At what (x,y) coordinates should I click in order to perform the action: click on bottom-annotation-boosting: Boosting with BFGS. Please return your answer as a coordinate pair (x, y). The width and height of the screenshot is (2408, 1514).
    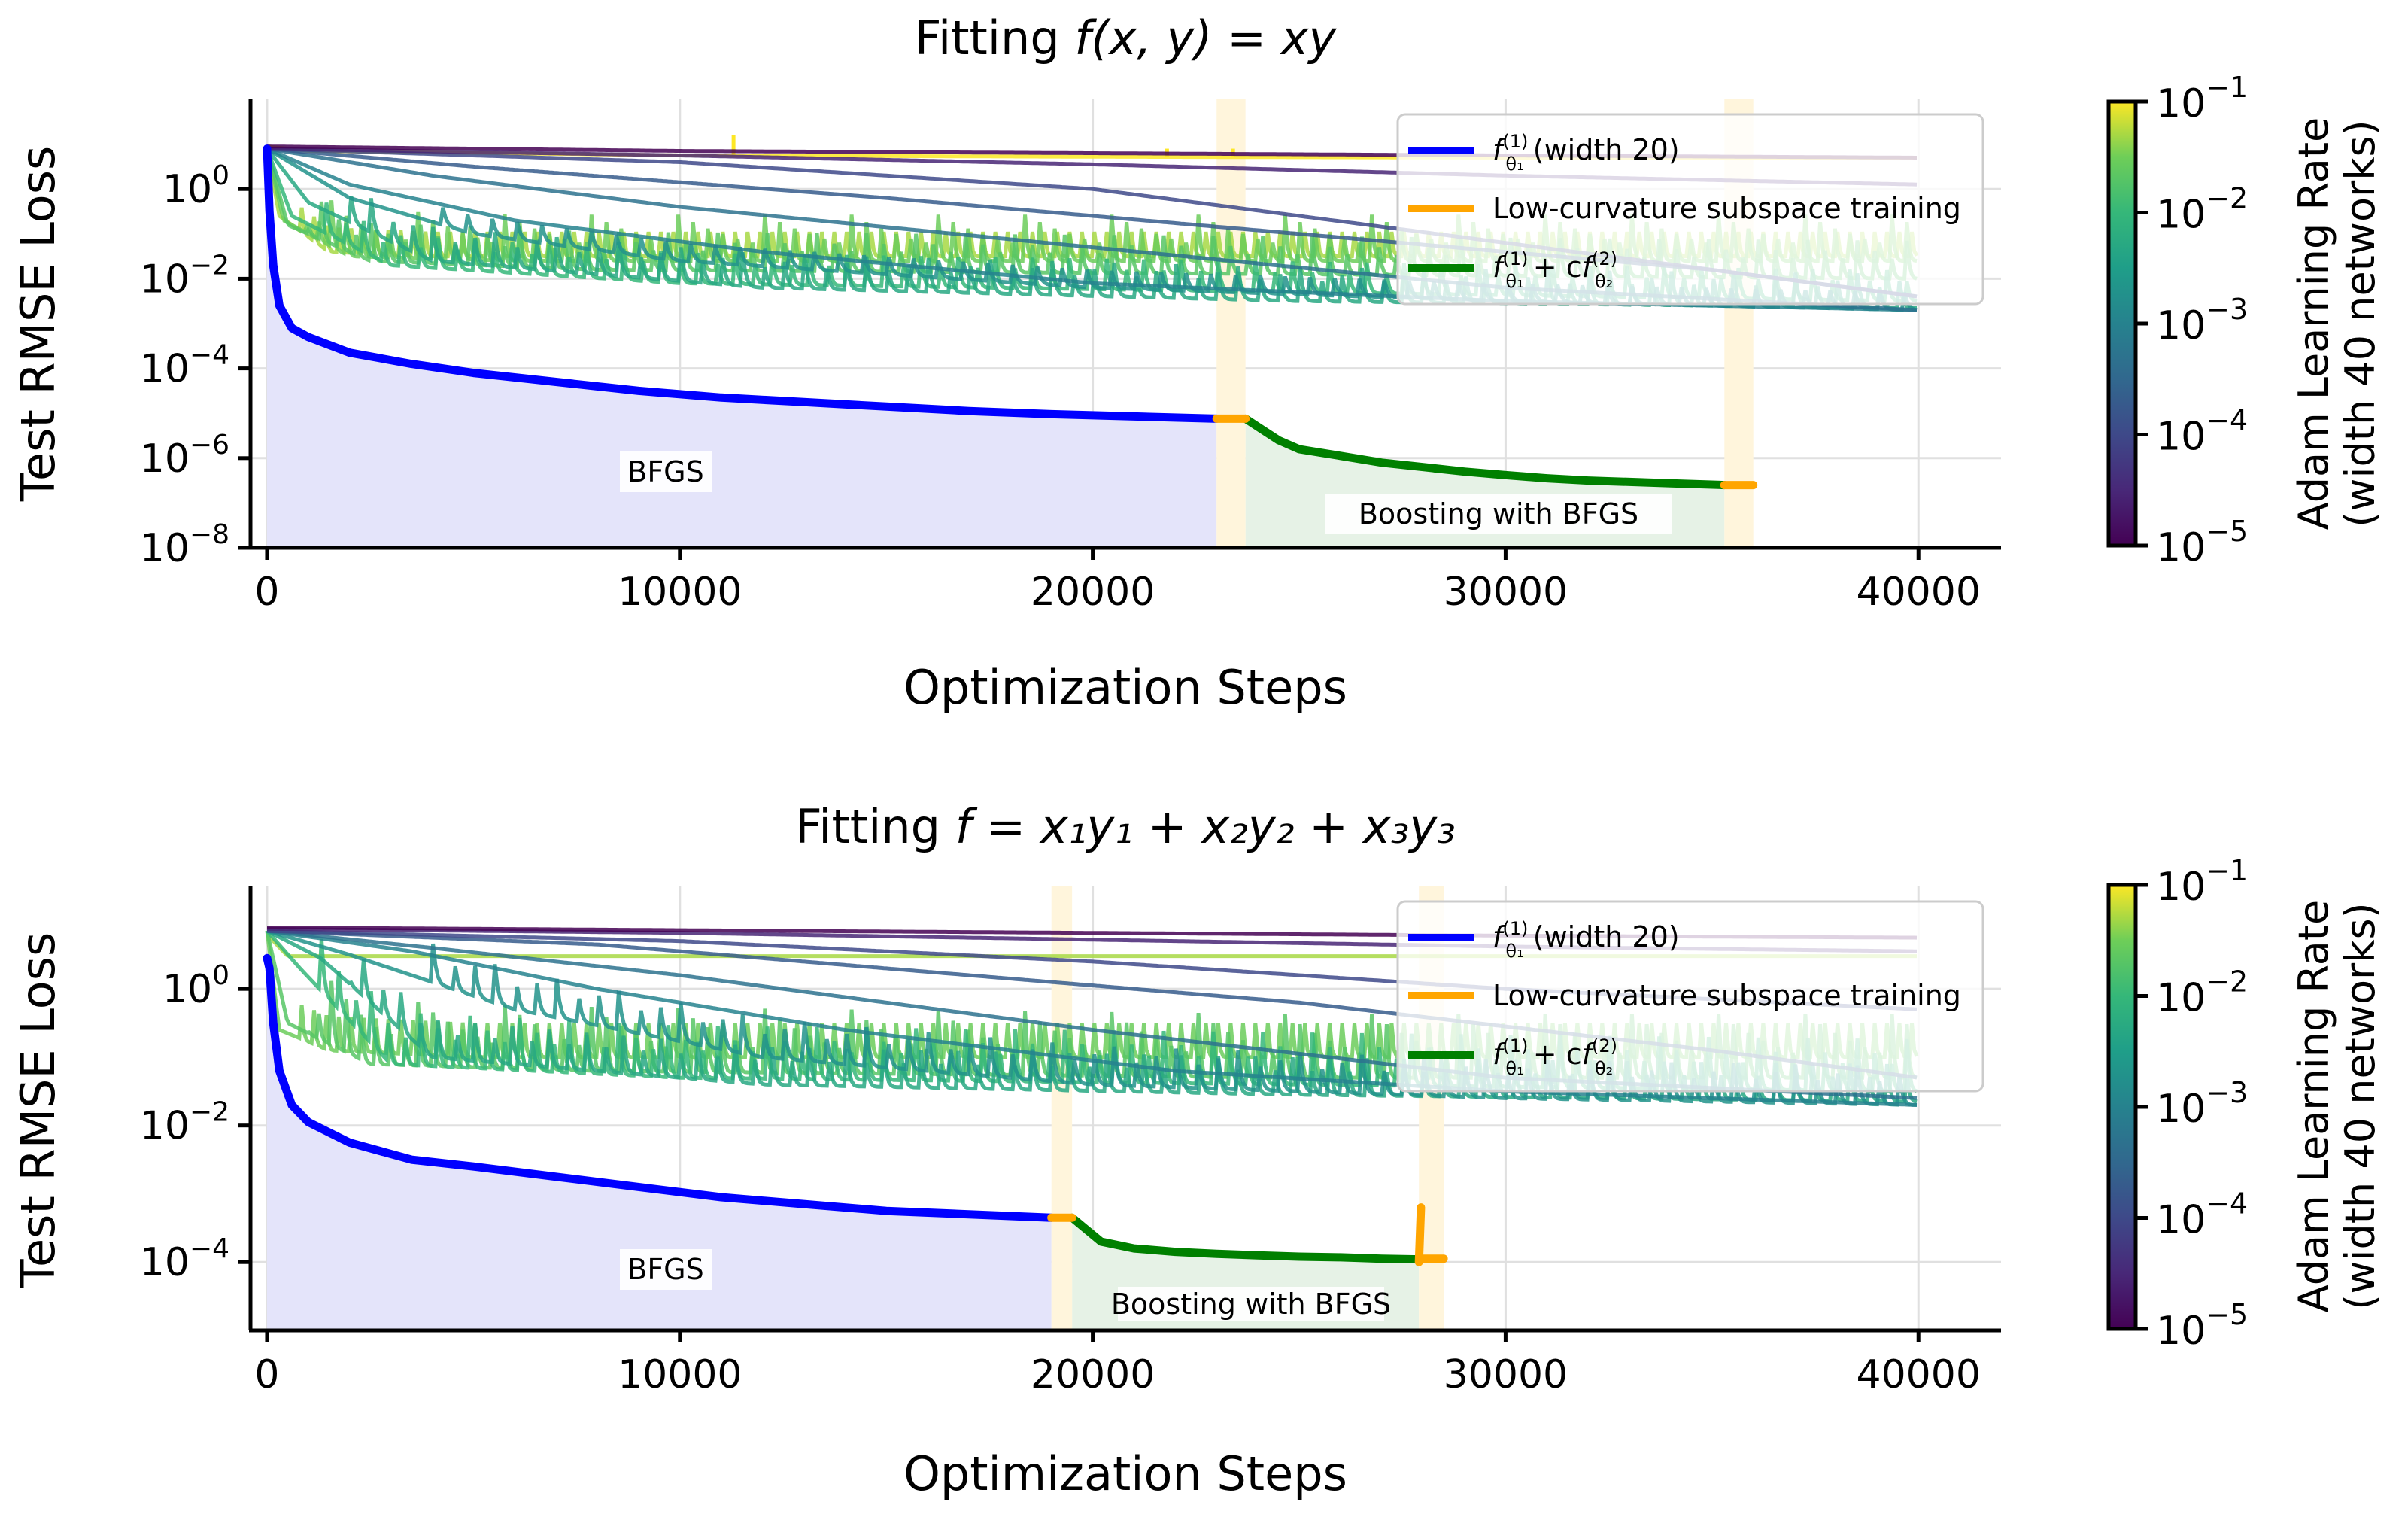
    Looking at the image, I should click on (1251, 1304).